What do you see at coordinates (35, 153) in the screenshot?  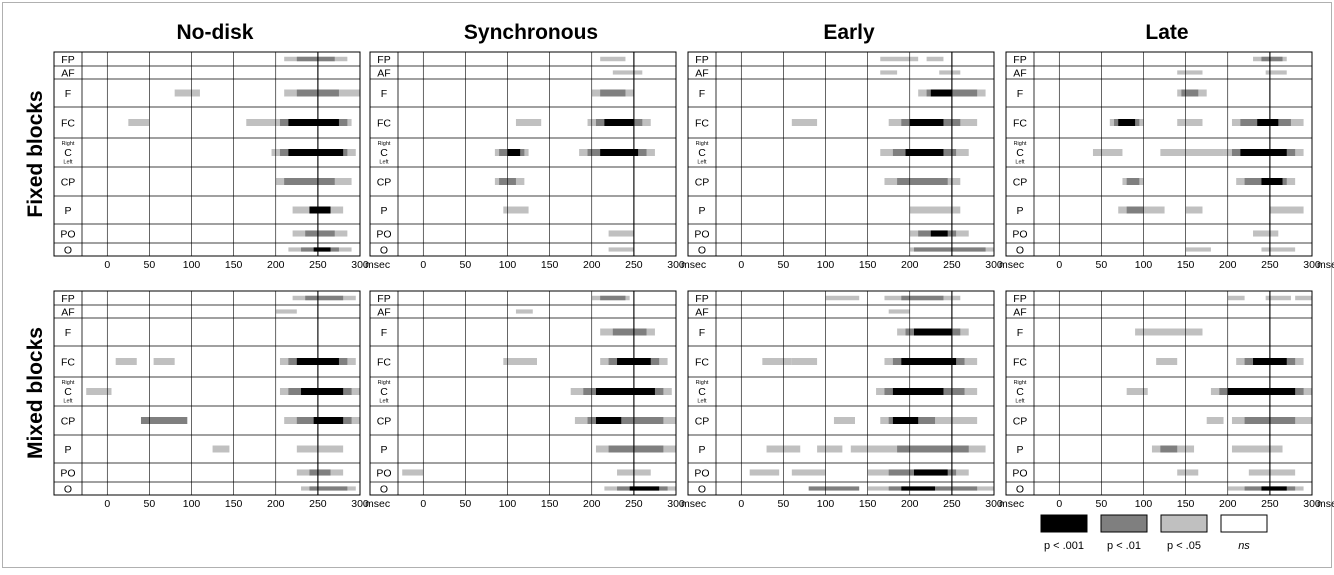 I see `block-title-fixed-blocks: Fixed blocks` at bounding box center [35, 153].